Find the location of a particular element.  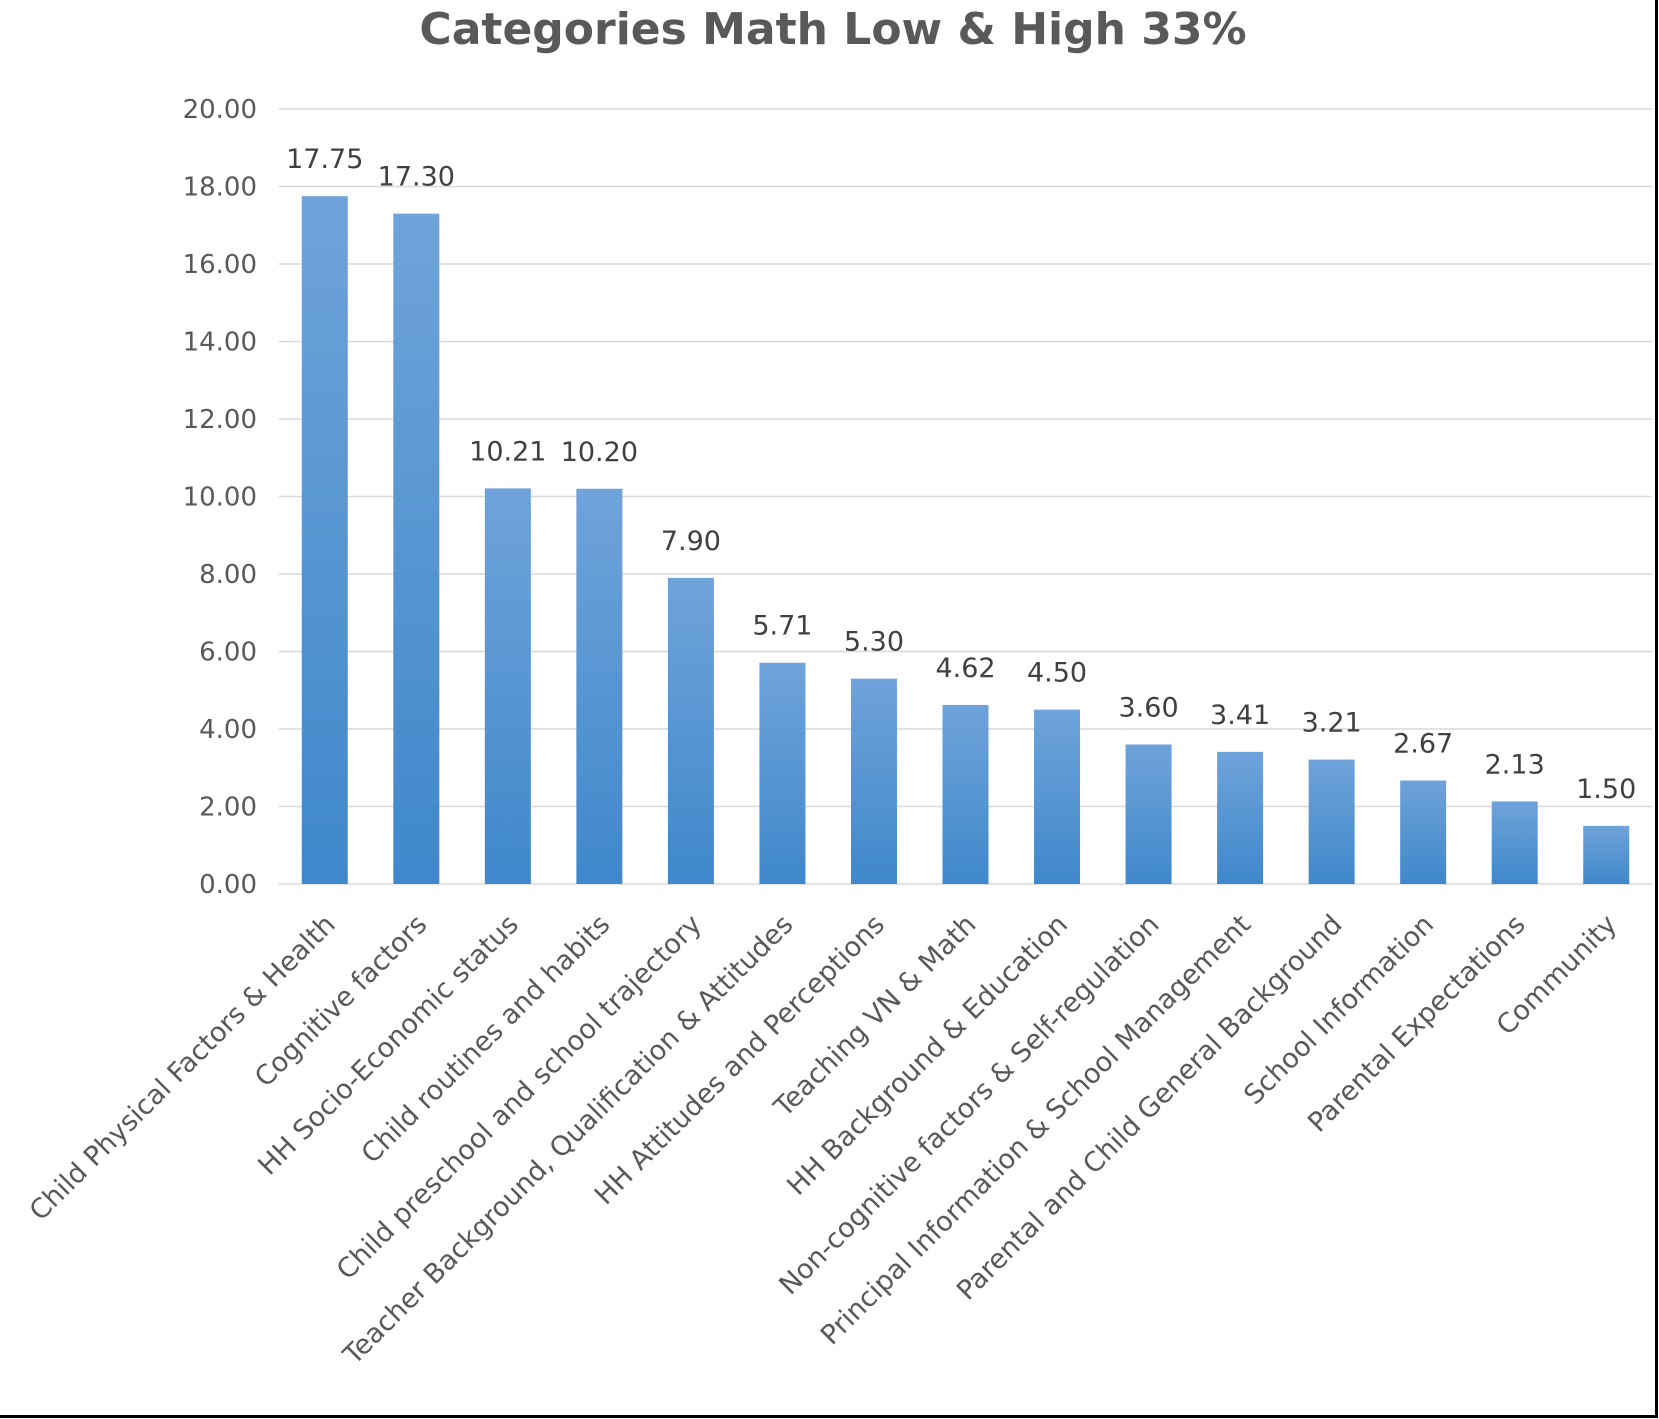

y-tick-label: 2.00 is located at coordinates (228, 808).